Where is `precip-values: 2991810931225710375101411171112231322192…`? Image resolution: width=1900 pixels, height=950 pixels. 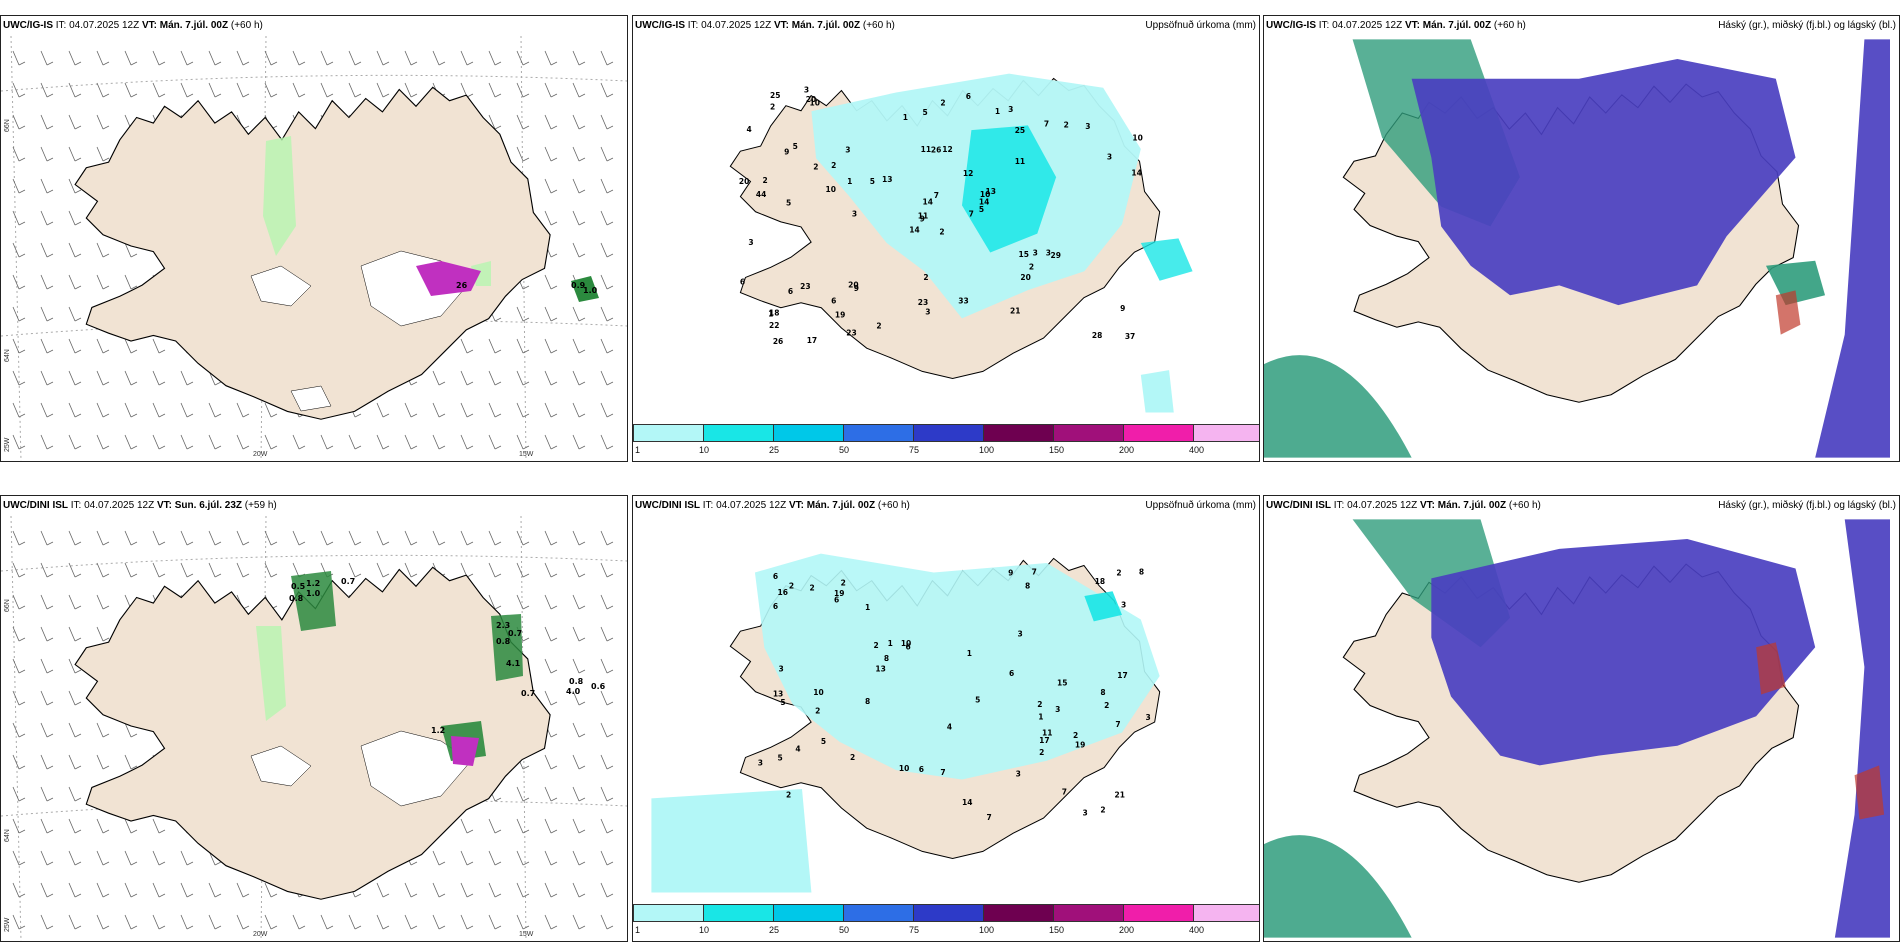
precip-values: 2991810931225710375101411171112231322192… is located at coordinates (941, 215).